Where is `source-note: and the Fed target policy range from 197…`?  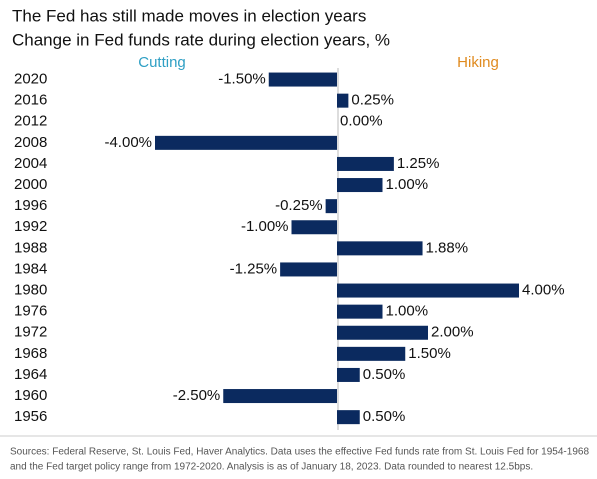
source-note: and the Fed target policy range from 197… is located at coordinates (271, 467).